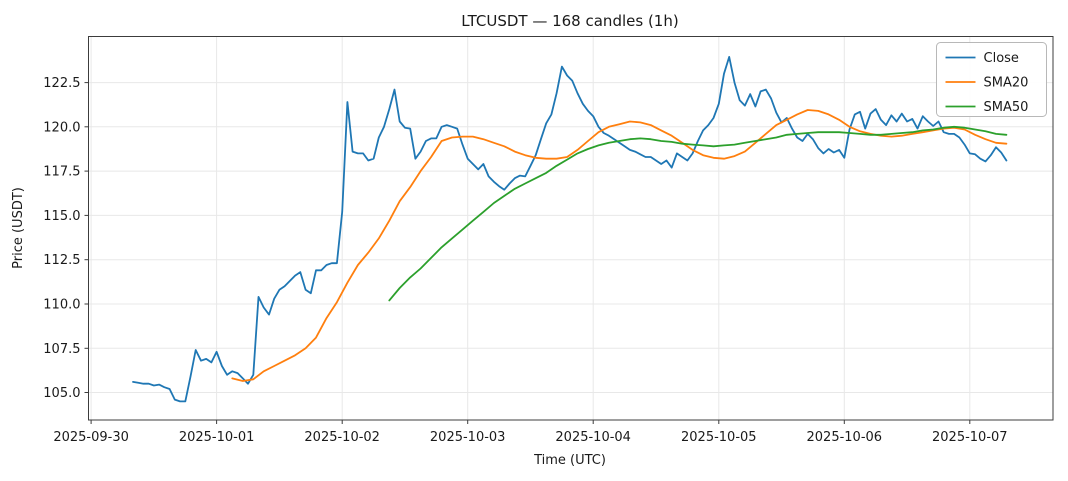 This screenshot has width=1068, height=481. What do you see at coordinates (217, 437) in the screenshot?
I see `x-tick-label: 2025-10-01` at bounding box center [217, 437].